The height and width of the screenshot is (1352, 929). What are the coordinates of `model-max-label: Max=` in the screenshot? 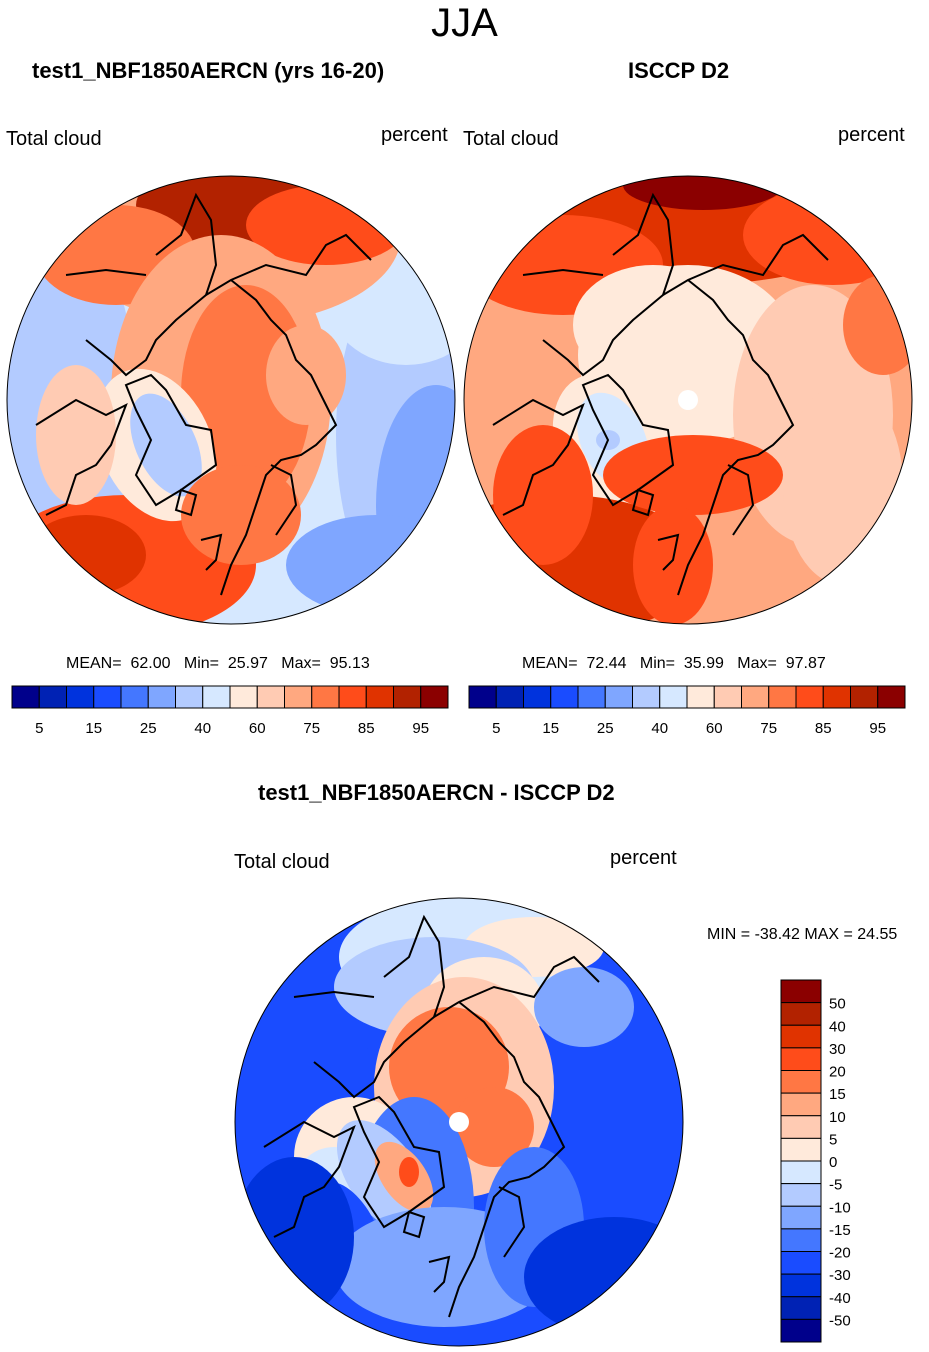 It's located at (301, 663).